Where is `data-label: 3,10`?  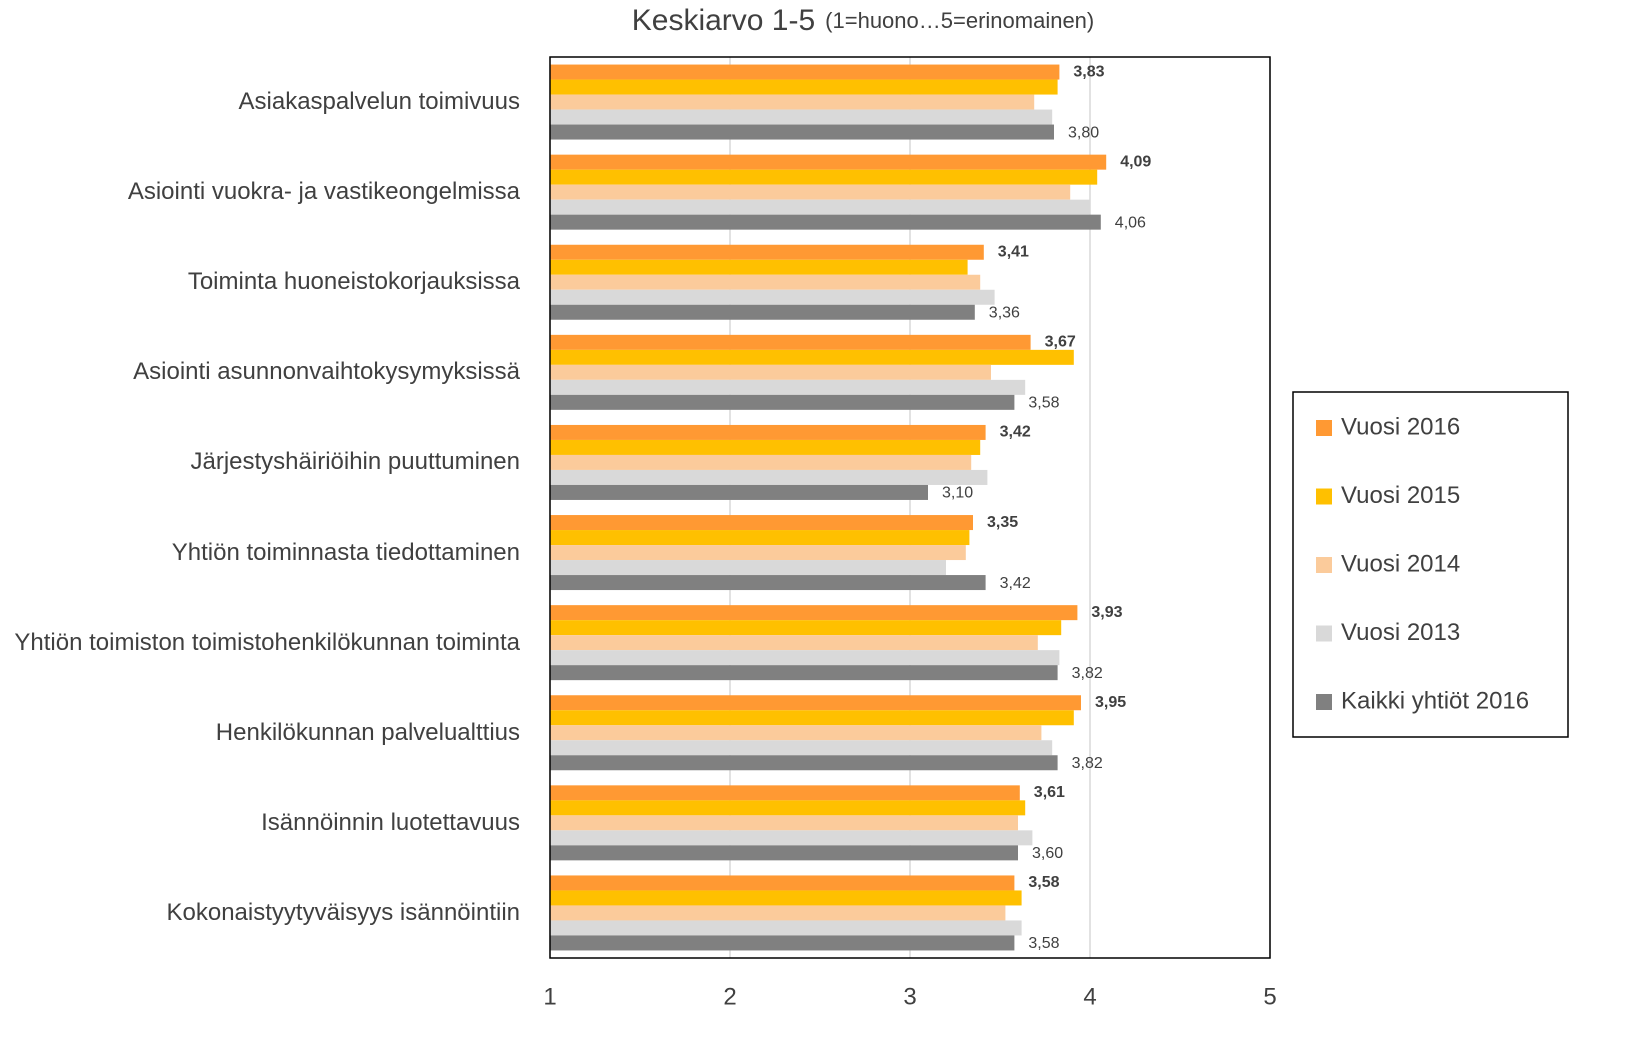 data-label: 3,10 is located at coordinates (957, 493).